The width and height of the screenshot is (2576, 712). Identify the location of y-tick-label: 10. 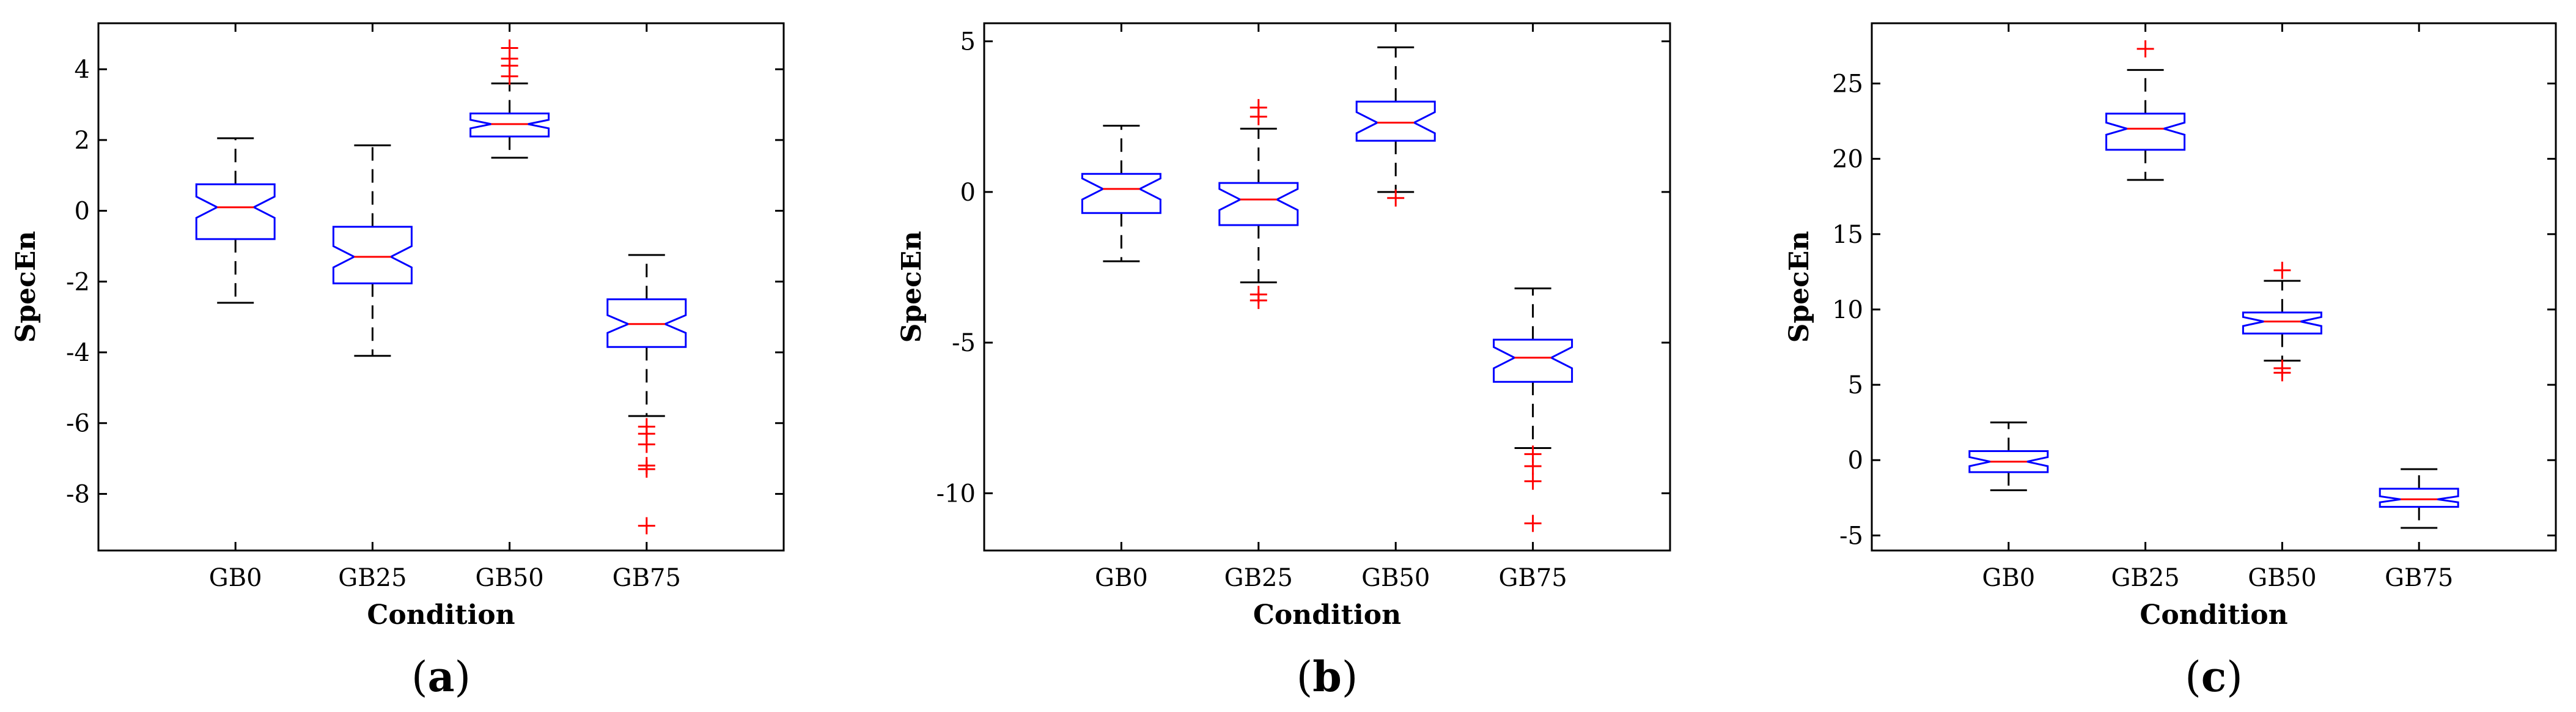
(1847, 310).